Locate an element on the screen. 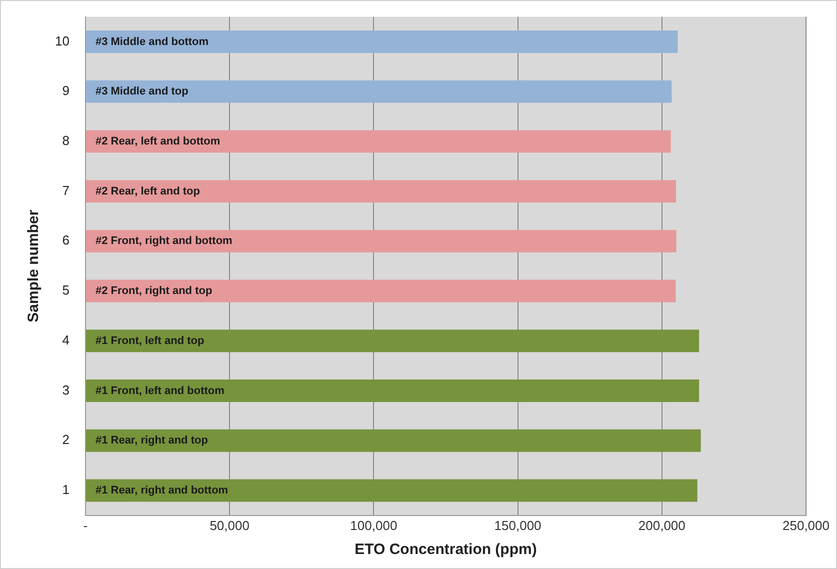 This screenshot has height=569, width=837. y-tick-label: 4 is located at coordinates (66, 340).